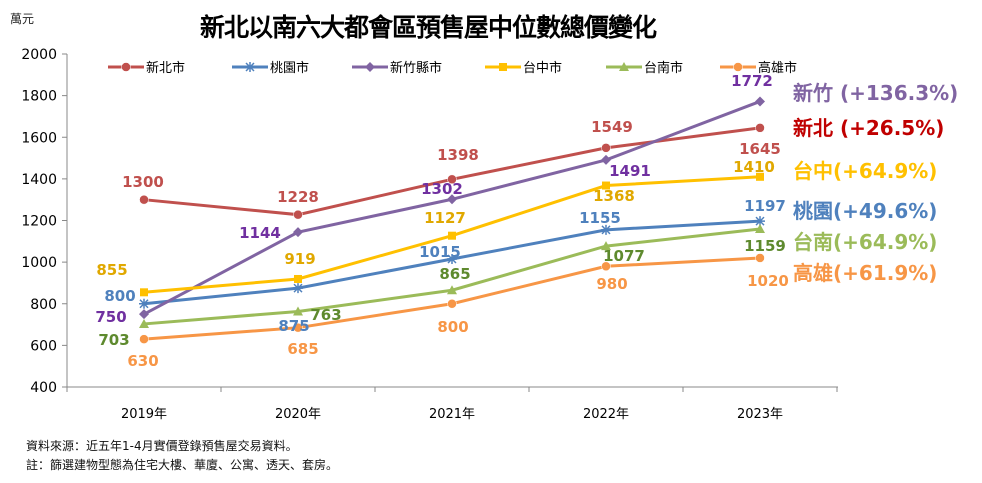  What do you see at coordinates (865, 171) in the screenshot?
I see `growth-annotation: 台中(+64.9%)` at bounding box center [865, 171].